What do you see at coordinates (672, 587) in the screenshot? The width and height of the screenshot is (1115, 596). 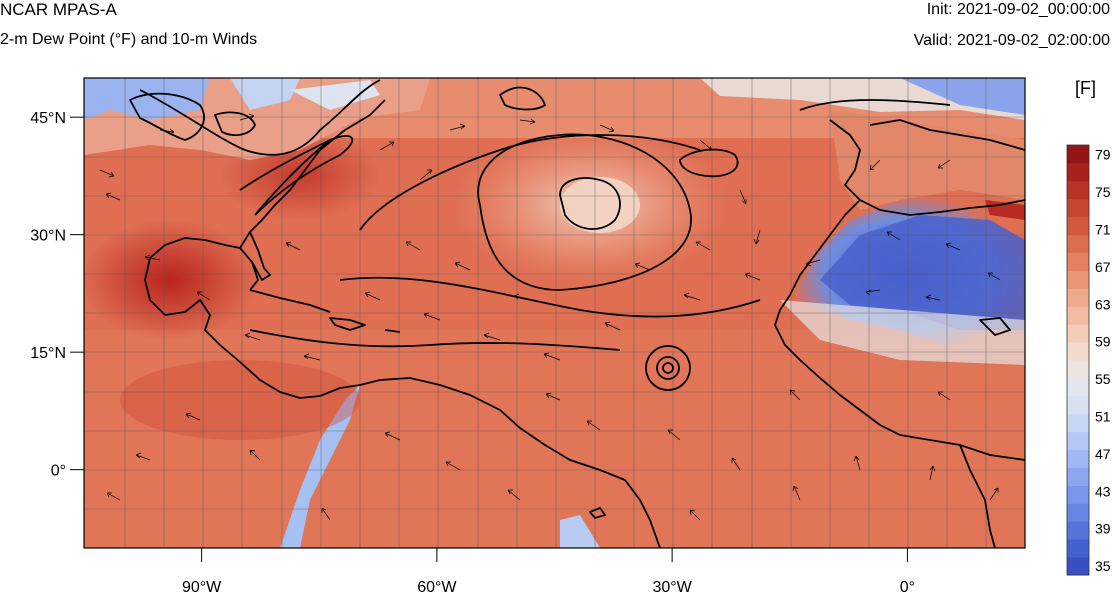 I see `lon-tick-label: 30°W` at bounding box center [672, 587].